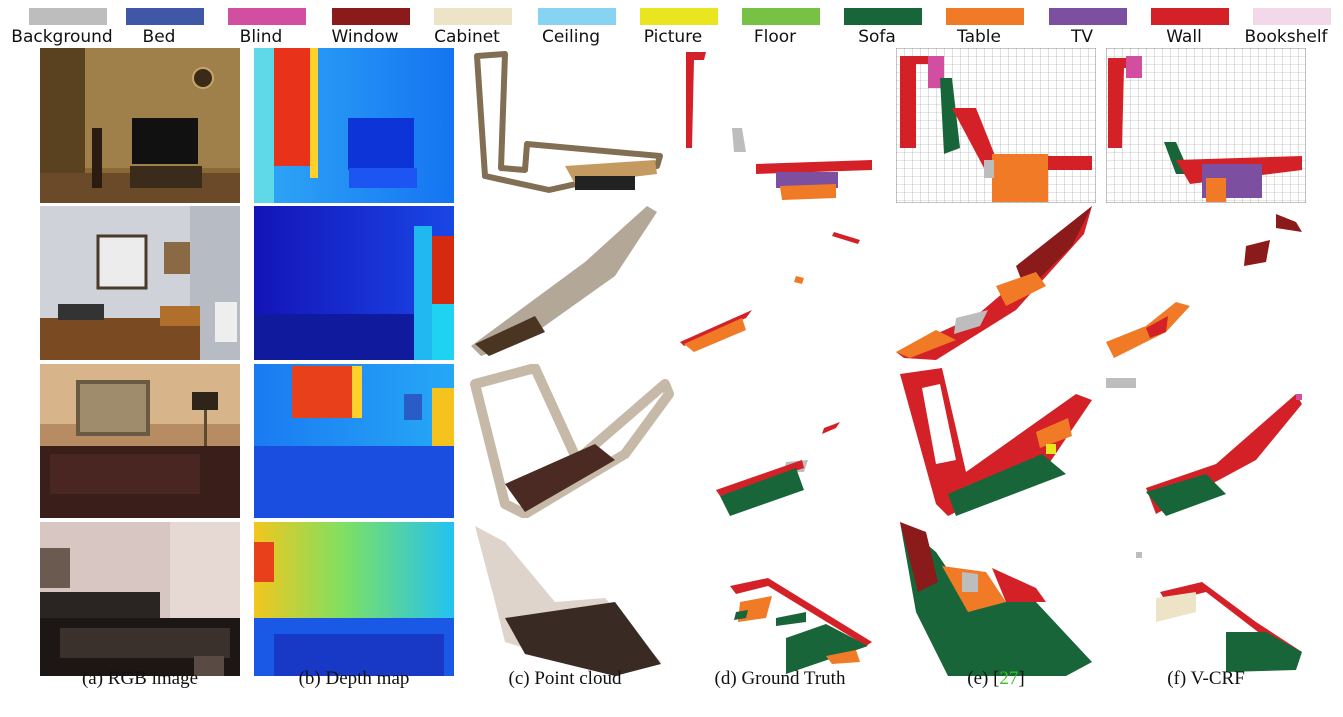 The image size is (1343, 717). Describe the element at coordinates (261, 37) in the screenshot. I see `legend-label: Blind` at that location.